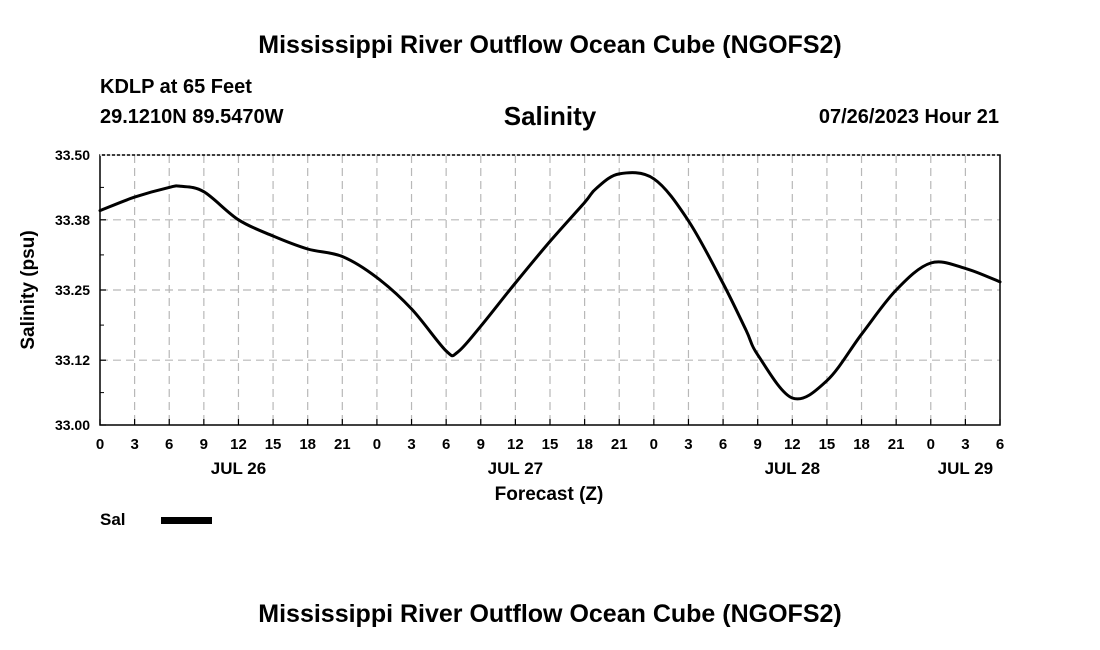  Describe the element at coordinates (965, 468) in the screenshot. I see `date-label: JUL 29` at that location.